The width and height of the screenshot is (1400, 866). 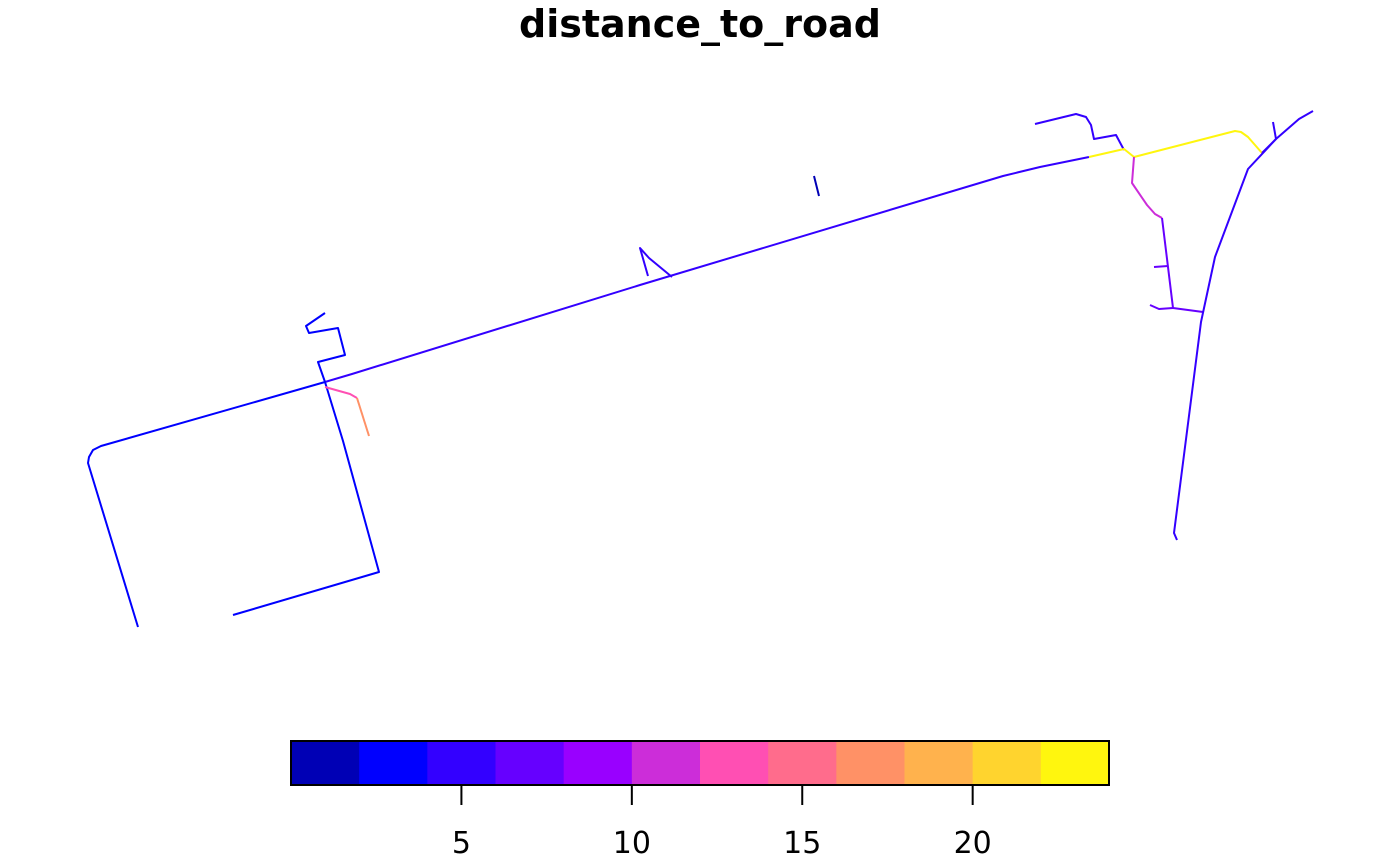 I want to click on legend-tick-label: 15, so click(x=802, y=843).